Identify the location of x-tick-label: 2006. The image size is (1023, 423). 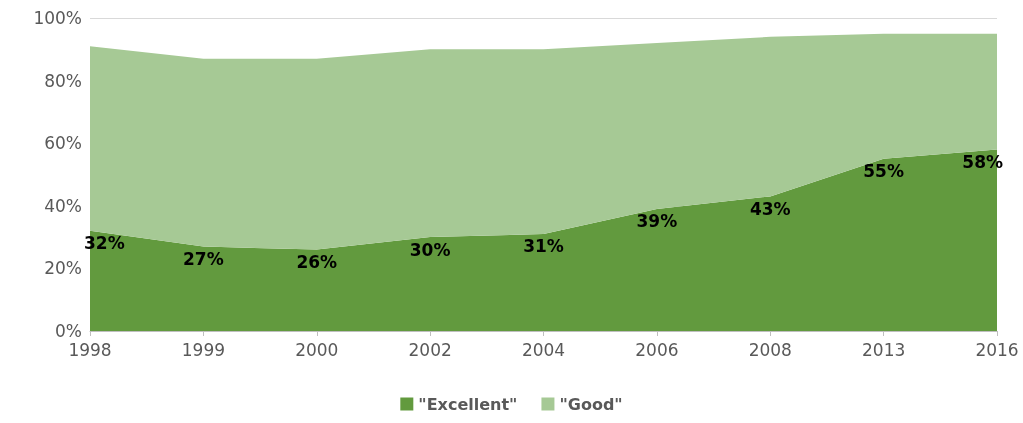
(657, 349).